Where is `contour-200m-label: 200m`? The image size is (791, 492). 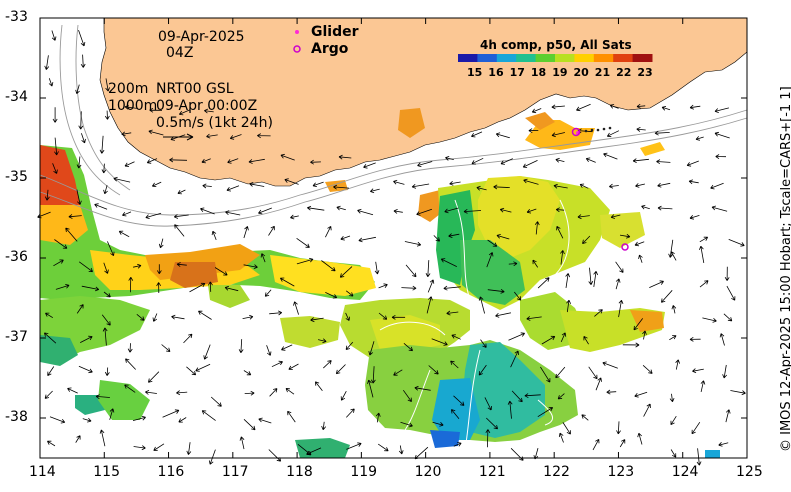
contour-200m-label: 200m is located at coordinates (128, 89).